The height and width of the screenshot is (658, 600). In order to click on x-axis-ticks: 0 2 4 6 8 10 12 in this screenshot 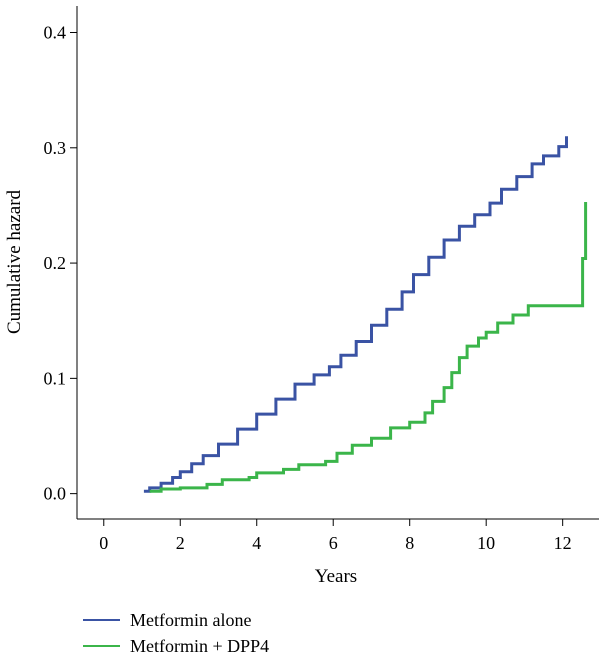, I will do `click(335, 536)`.